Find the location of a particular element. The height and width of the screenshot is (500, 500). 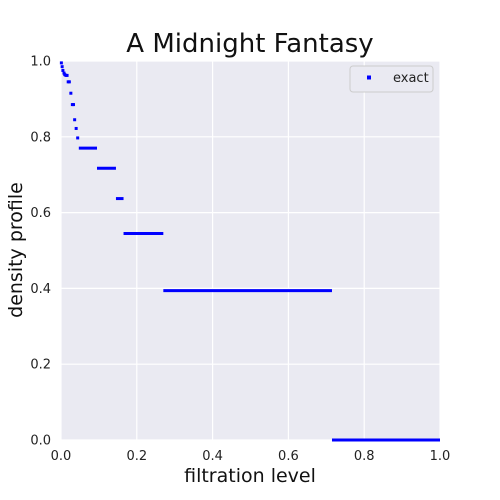

y-axis-label: density profile is located at coordinates (16, 250).